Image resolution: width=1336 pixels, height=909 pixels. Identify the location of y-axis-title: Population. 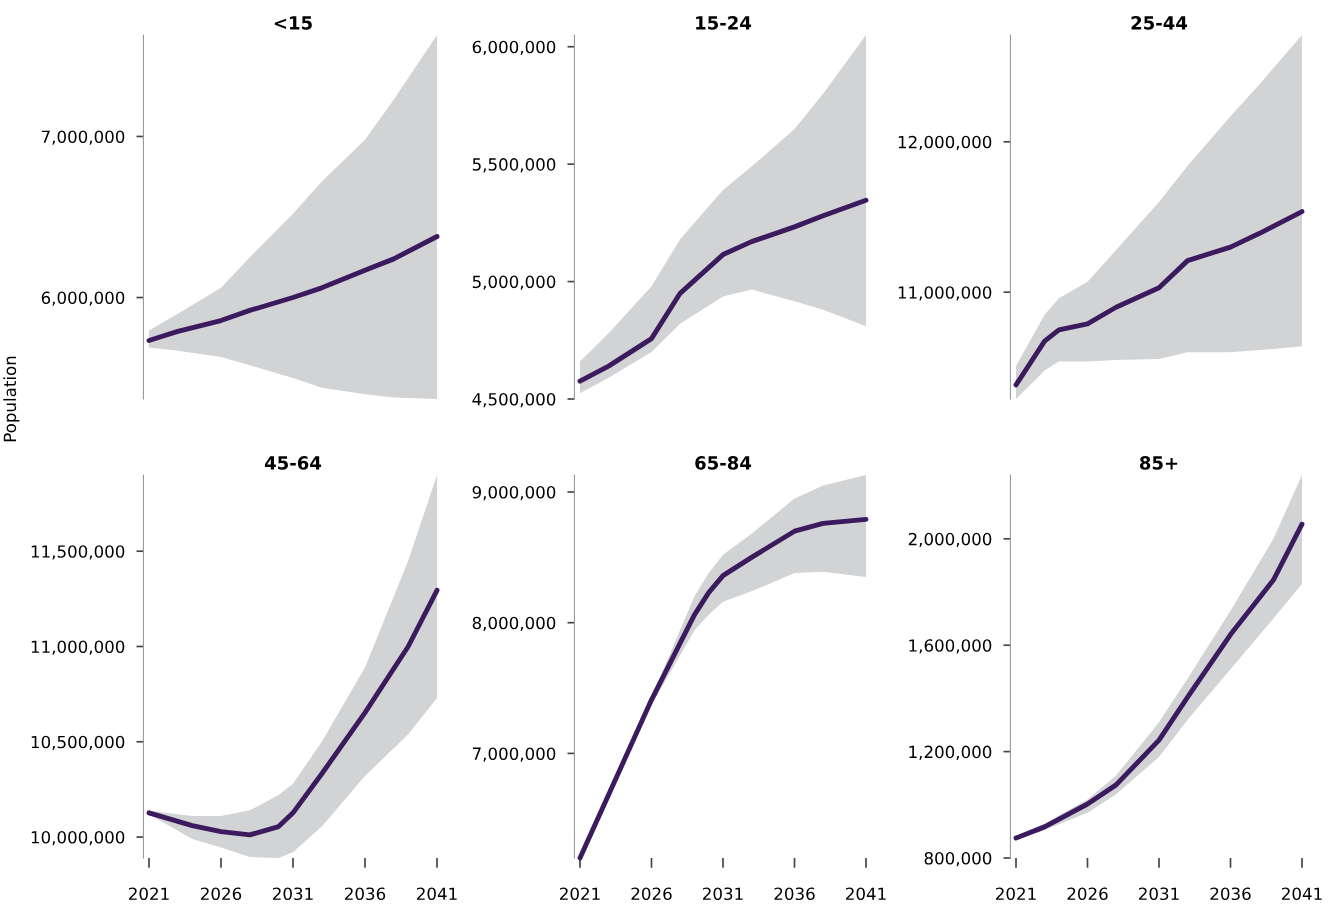
(11, 399).